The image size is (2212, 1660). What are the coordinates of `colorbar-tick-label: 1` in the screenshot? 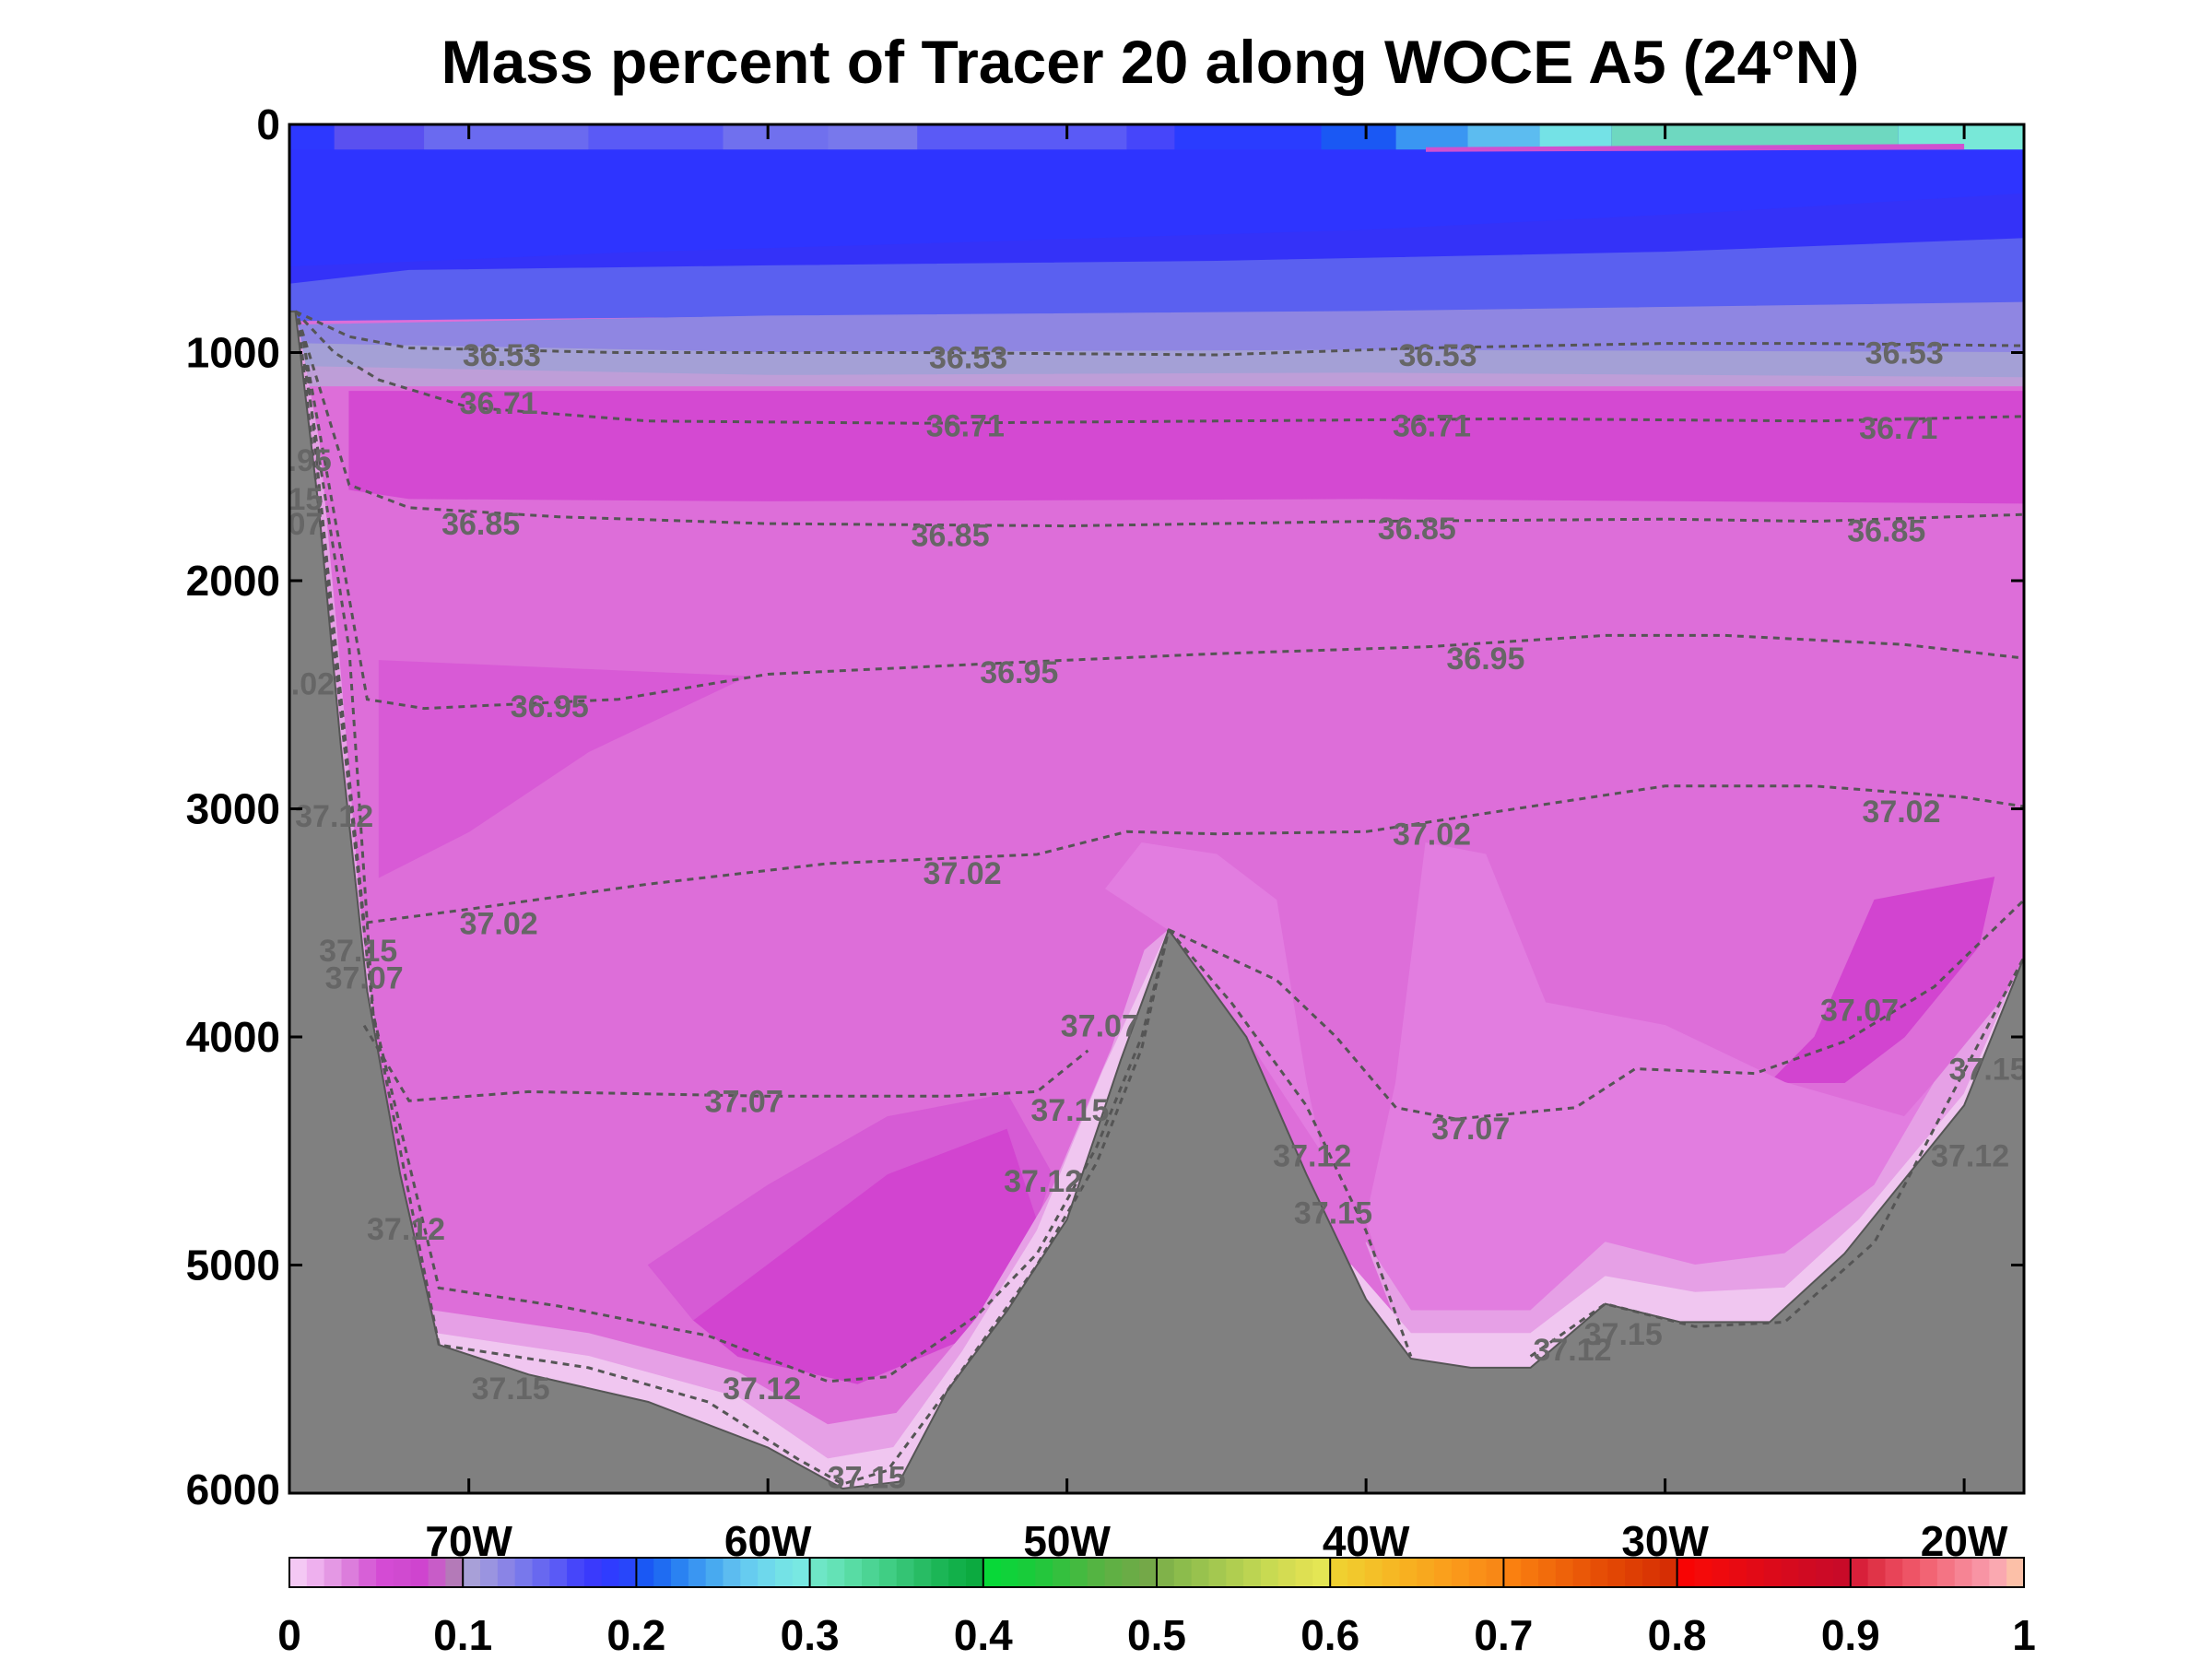 It's located at (2024, 1635).